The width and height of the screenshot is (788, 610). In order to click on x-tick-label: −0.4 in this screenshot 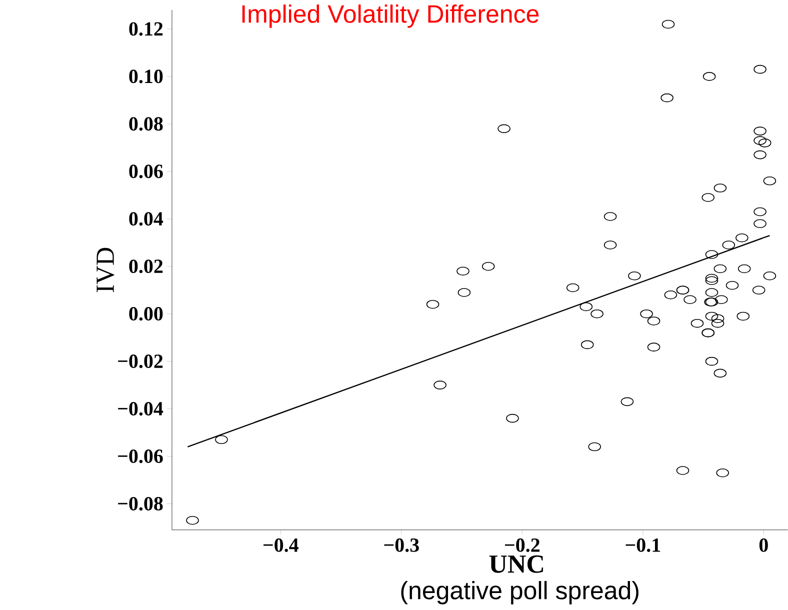, I will do `click(280, 545)`.